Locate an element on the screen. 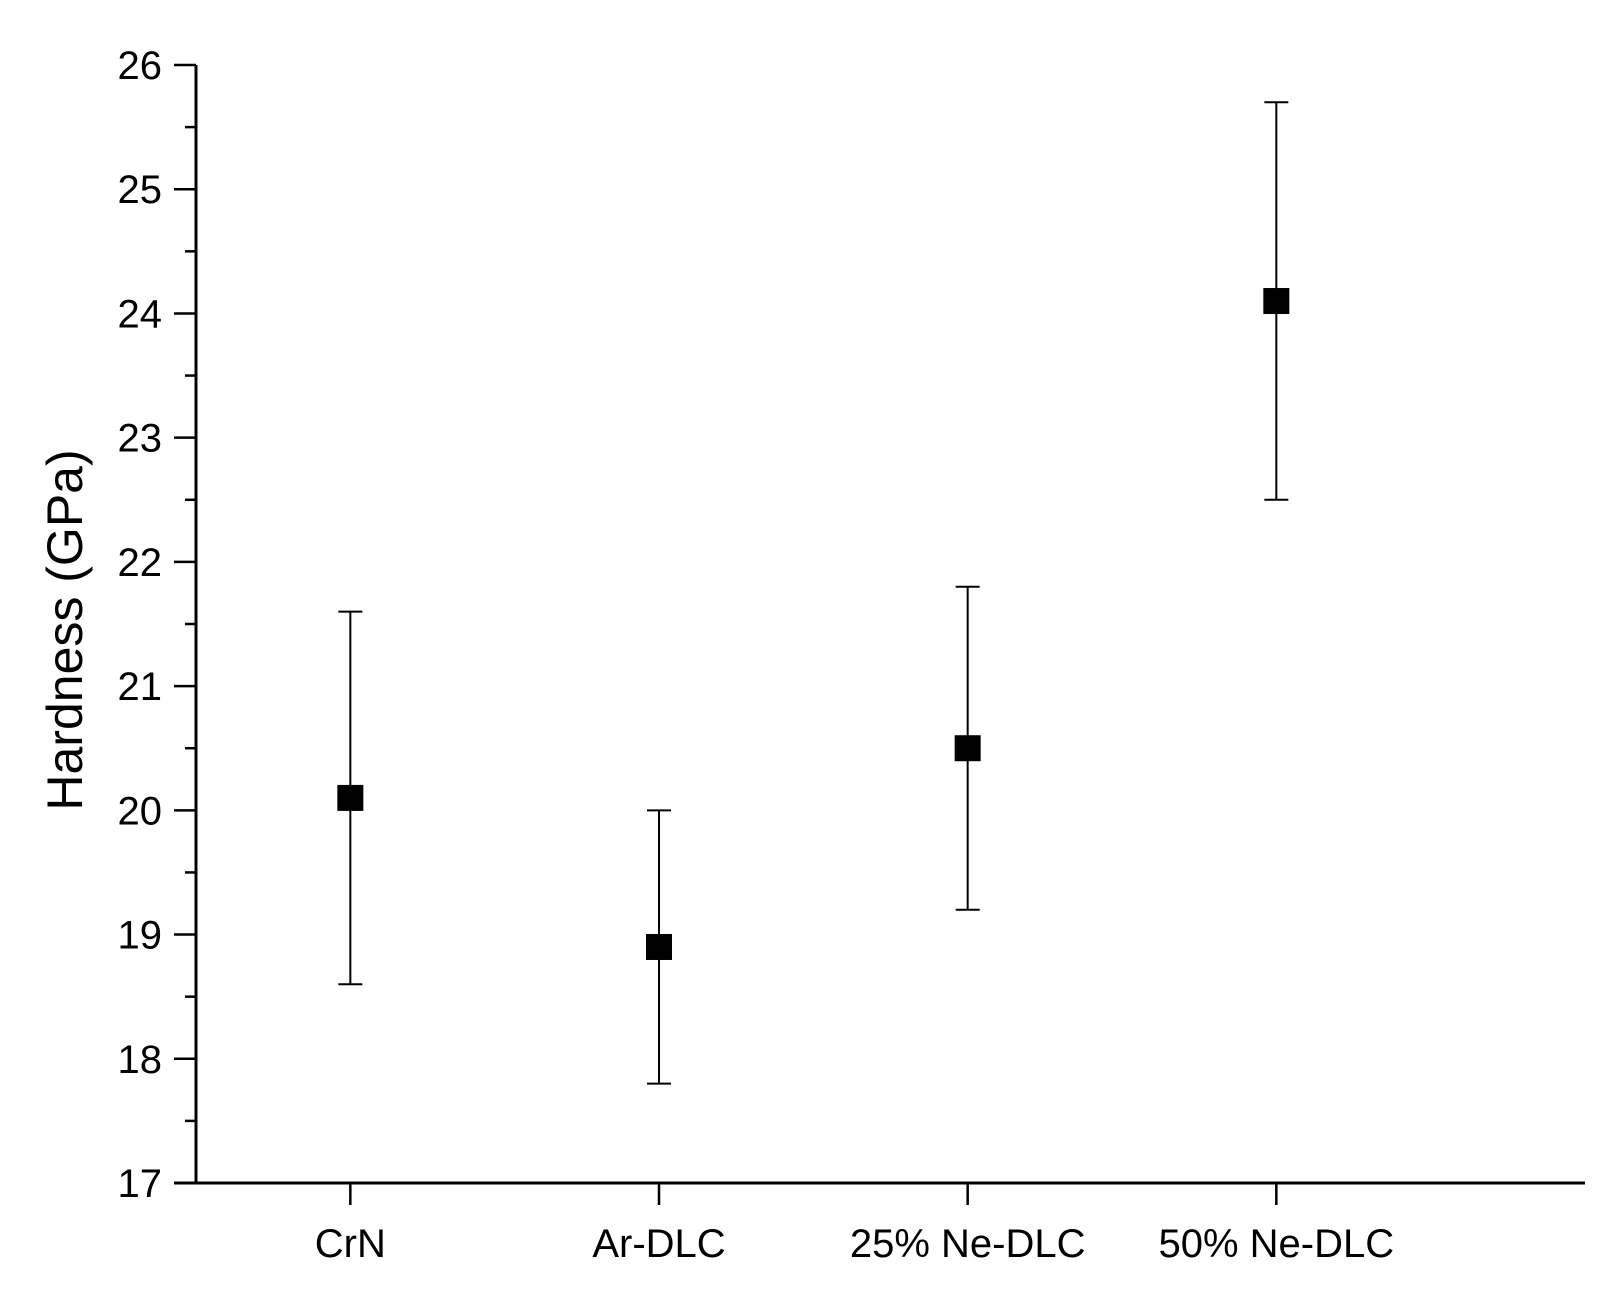 Image resolution: width=1611 pixels, height=1296 pixels. y-tick-label: 22 is located at coordinates (140, 563).